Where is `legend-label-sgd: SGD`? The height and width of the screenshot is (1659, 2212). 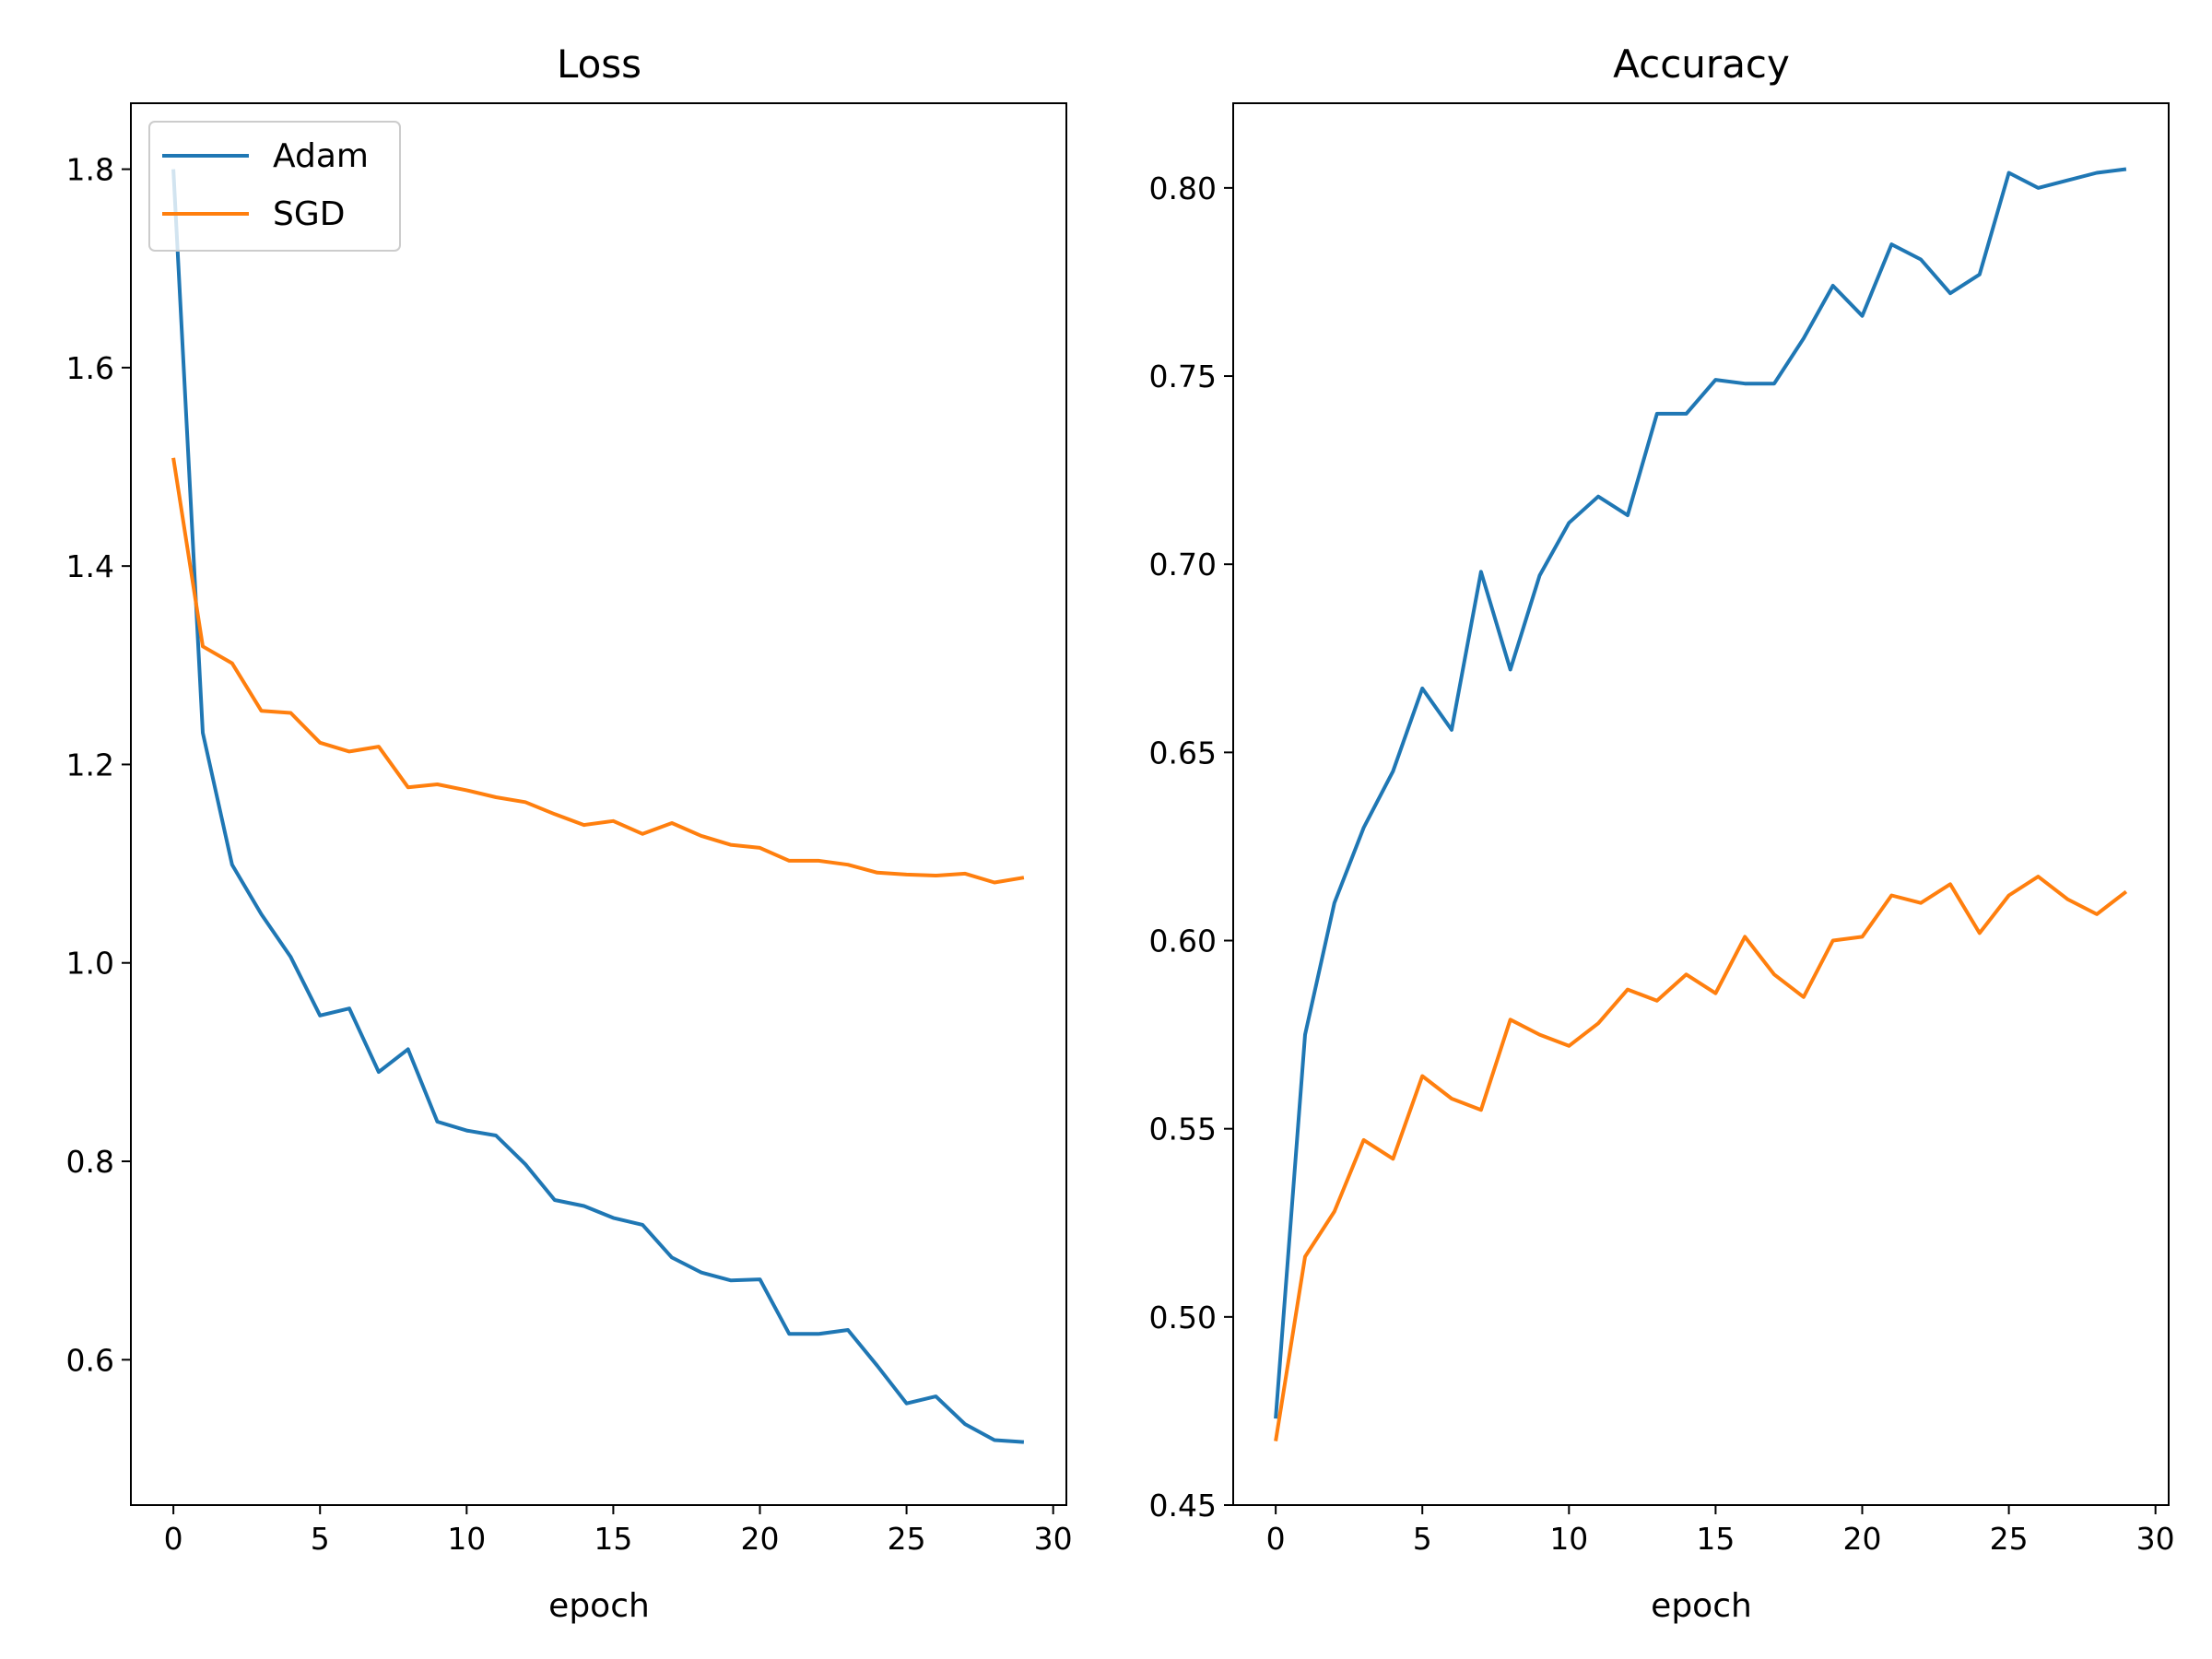
legend-label-sgd: SGD is located at coordinates (309, 214).